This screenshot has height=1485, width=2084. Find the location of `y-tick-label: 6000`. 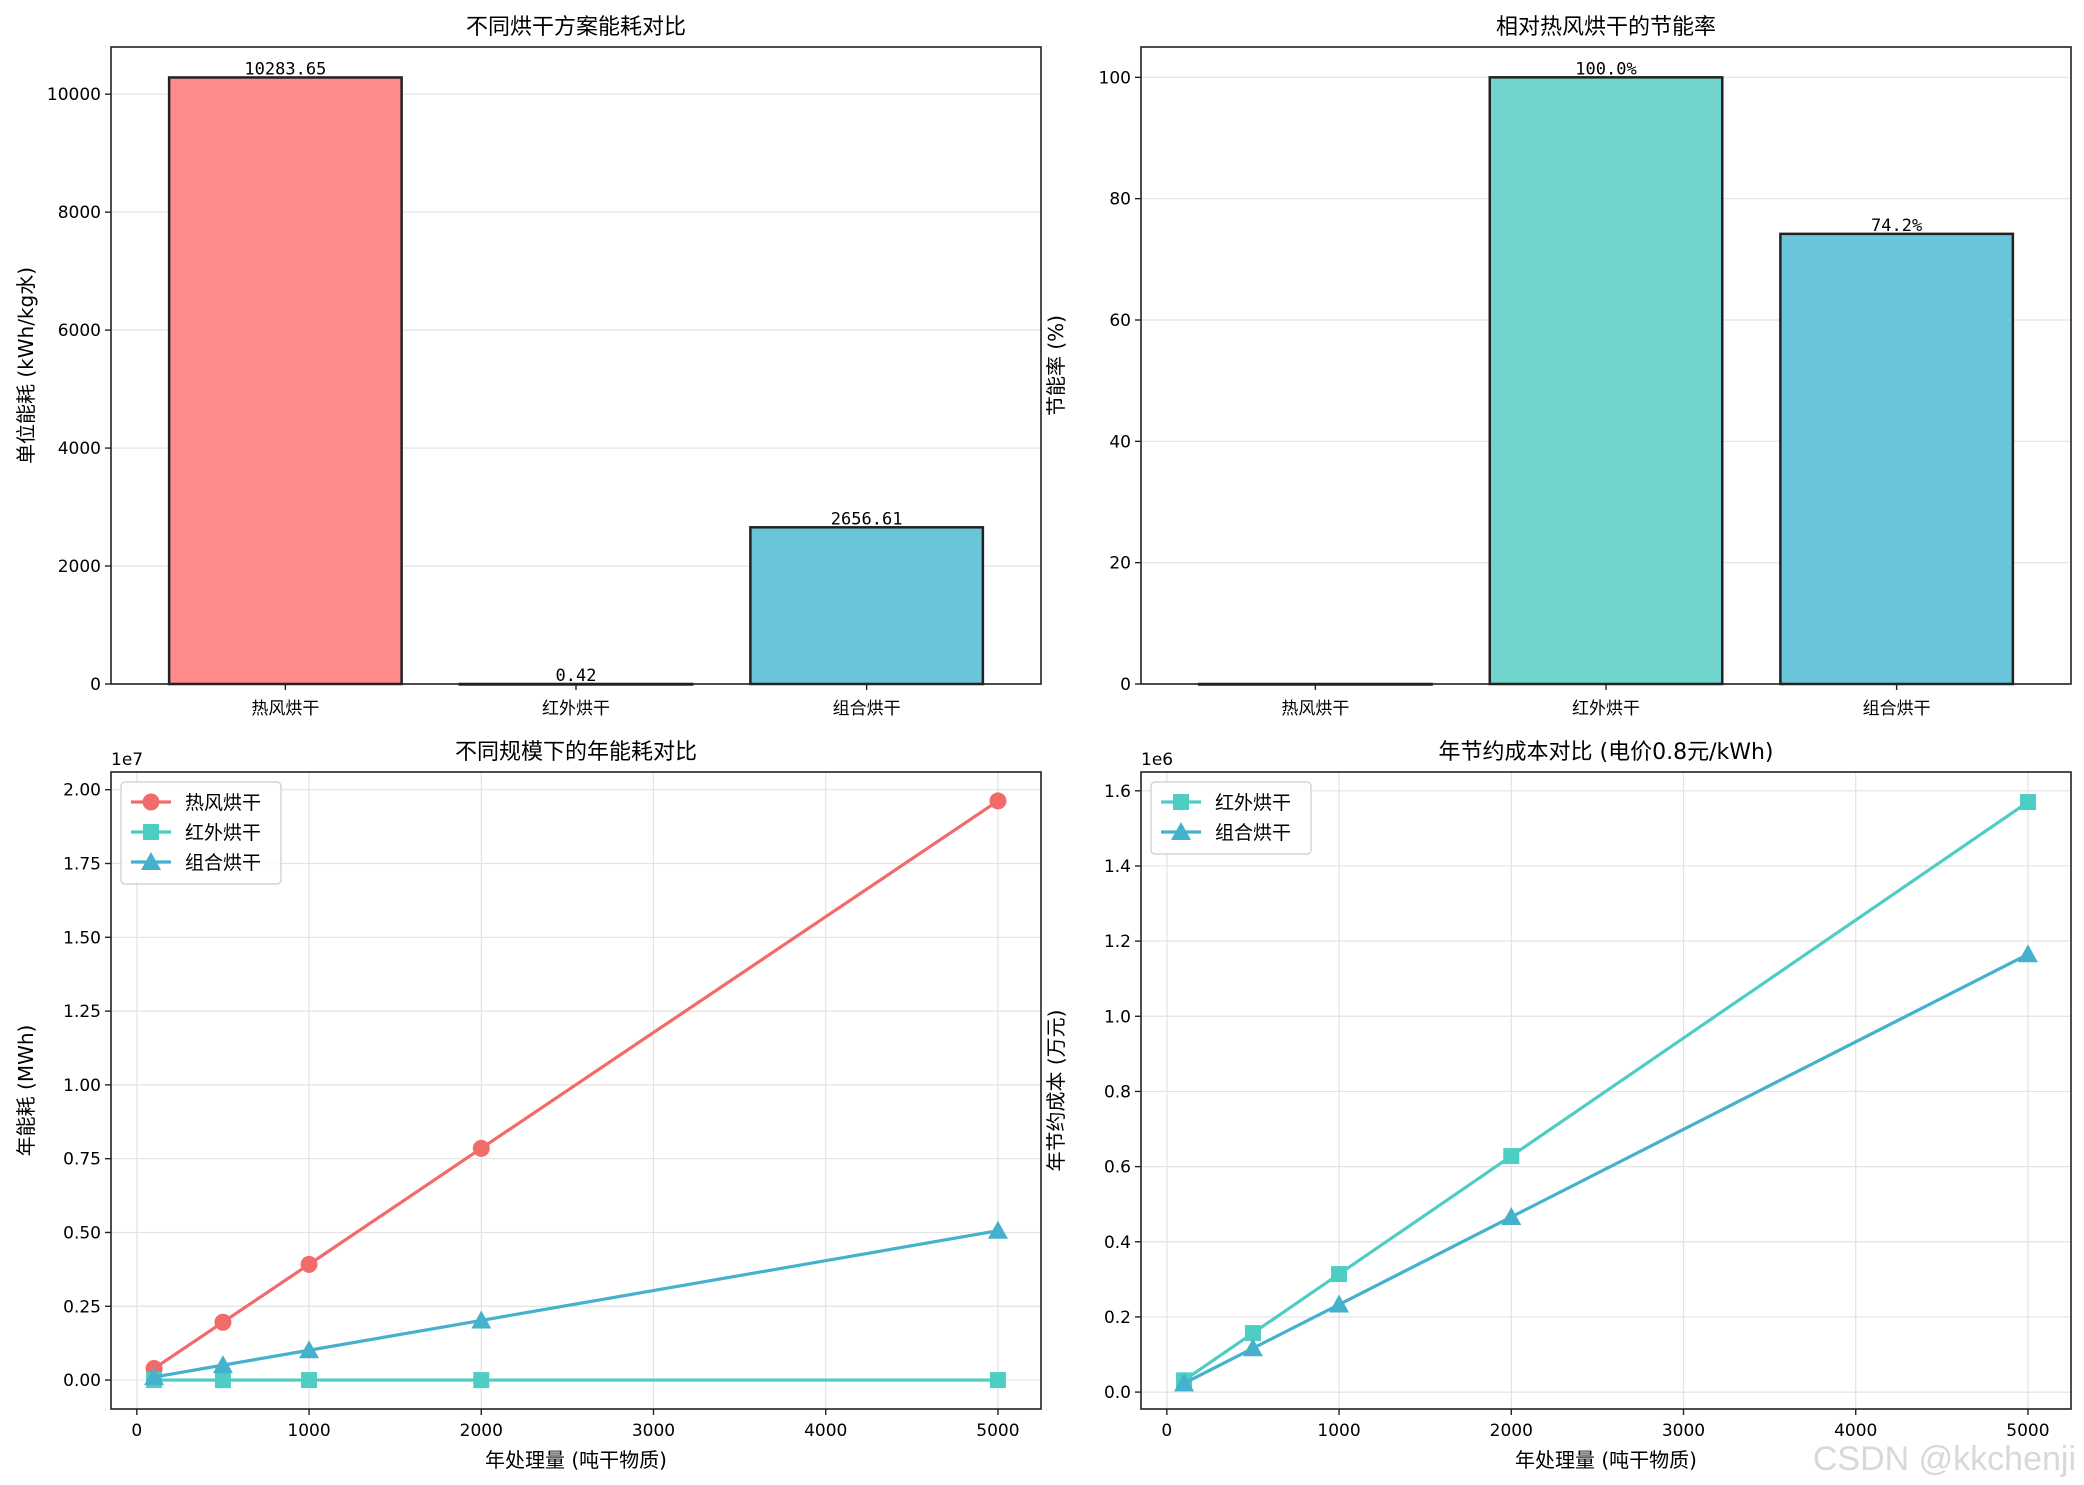

y-tick-label: 6000 is located at coordinates (79, 331).